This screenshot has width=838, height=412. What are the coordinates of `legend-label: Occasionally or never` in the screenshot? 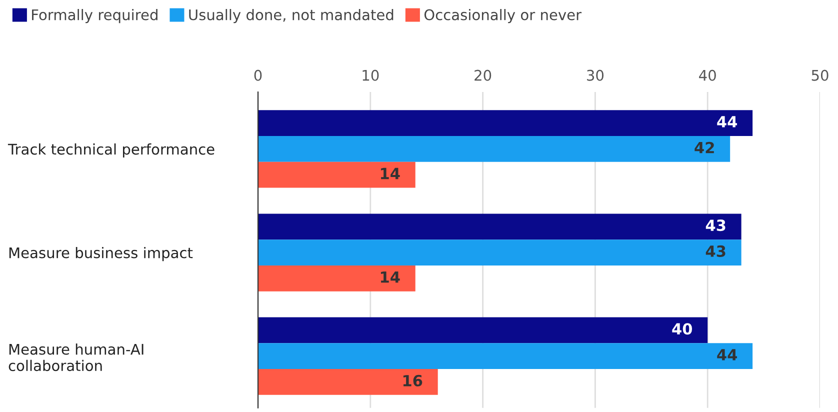 It's located at (503, 16).